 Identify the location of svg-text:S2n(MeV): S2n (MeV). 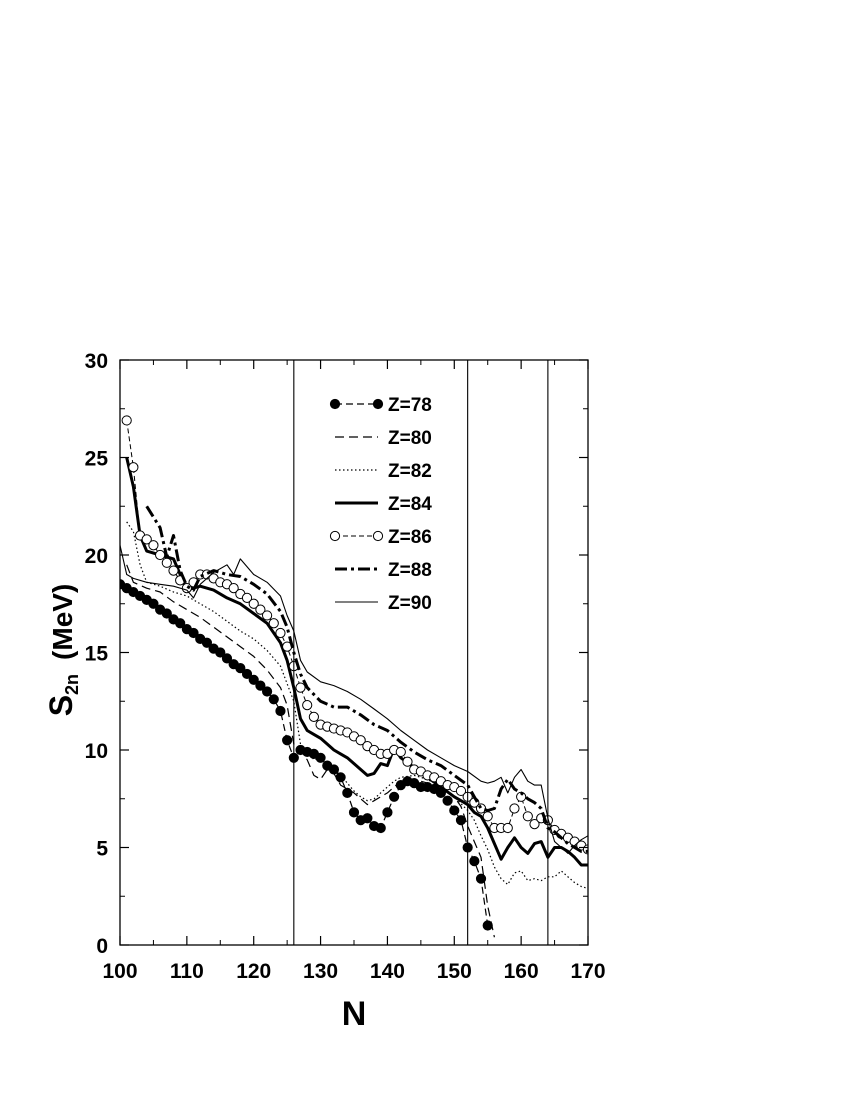
(62, 650).